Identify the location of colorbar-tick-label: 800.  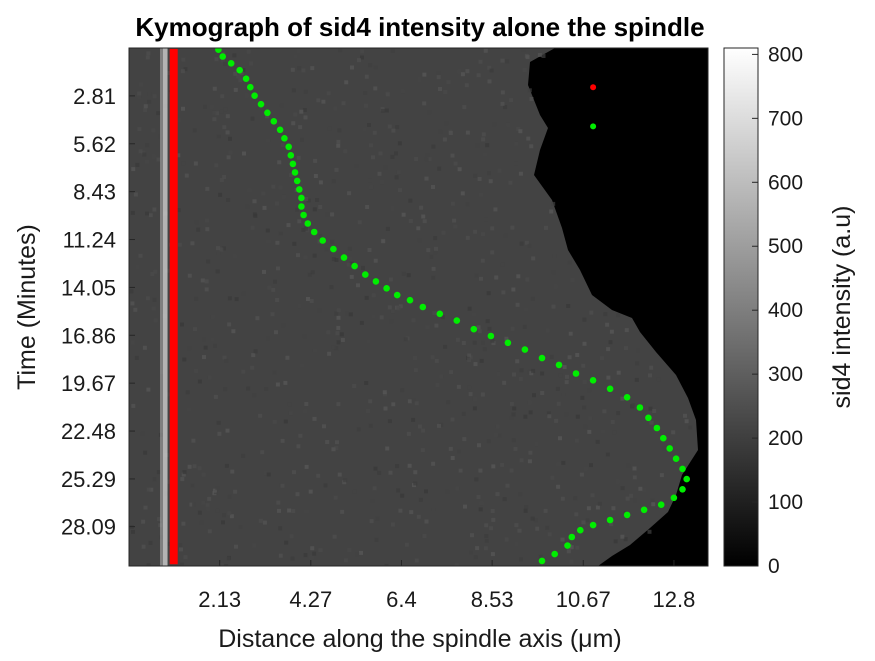
(785, 54).